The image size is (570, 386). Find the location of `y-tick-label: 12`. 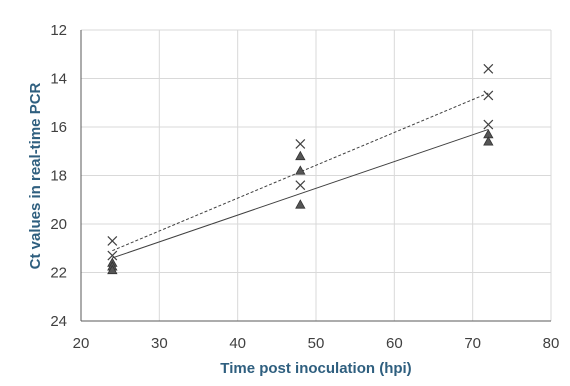

y-tick-label: 12 is located at coordinates (58, 30).